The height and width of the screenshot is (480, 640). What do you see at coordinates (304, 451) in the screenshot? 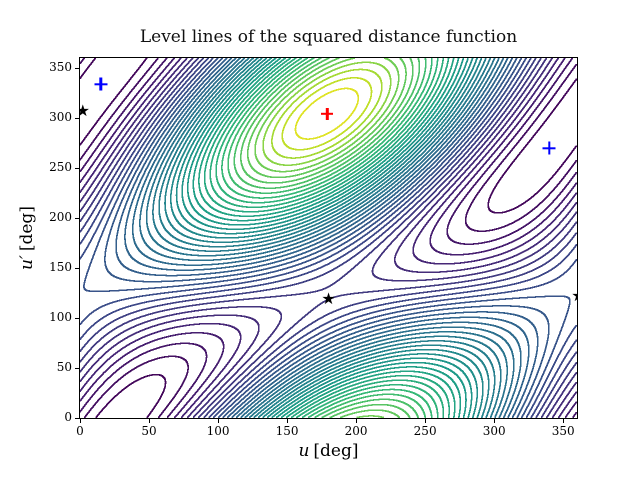
I see `x-axis-math-symbol: u` at bounding box center [304, 451].